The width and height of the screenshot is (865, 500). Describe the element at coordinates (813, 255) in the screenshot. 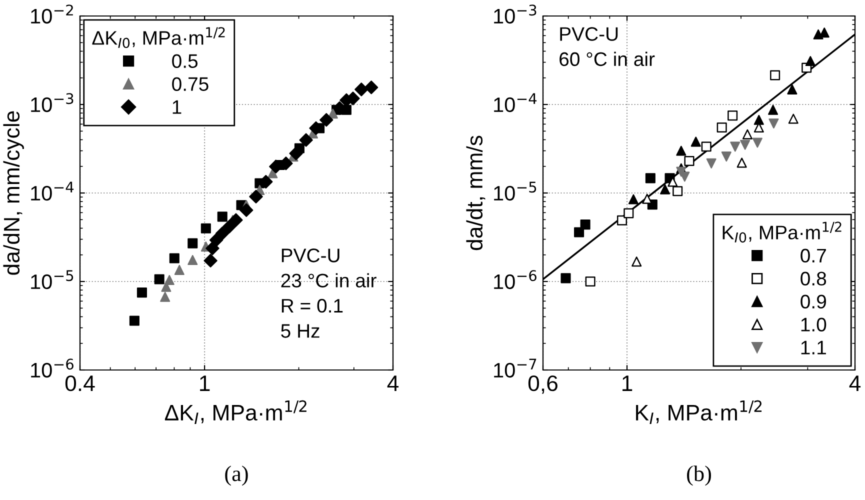

I see `legend-label: 0.7` at that location.